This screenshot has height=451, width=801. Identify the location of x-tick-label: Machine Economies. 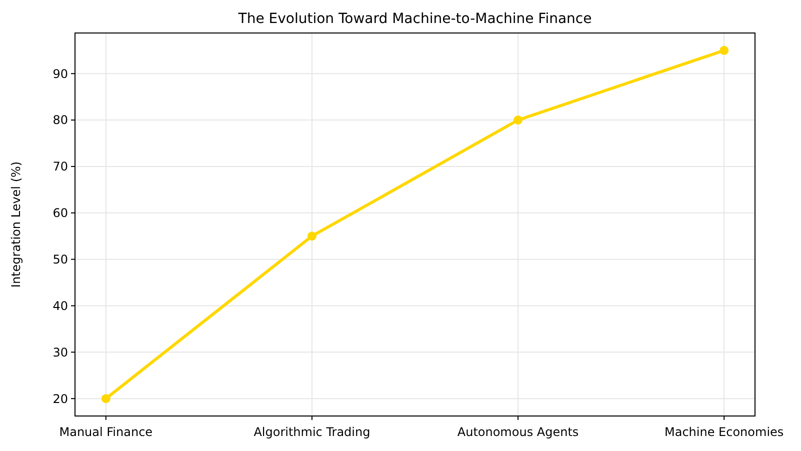
(724, 432).